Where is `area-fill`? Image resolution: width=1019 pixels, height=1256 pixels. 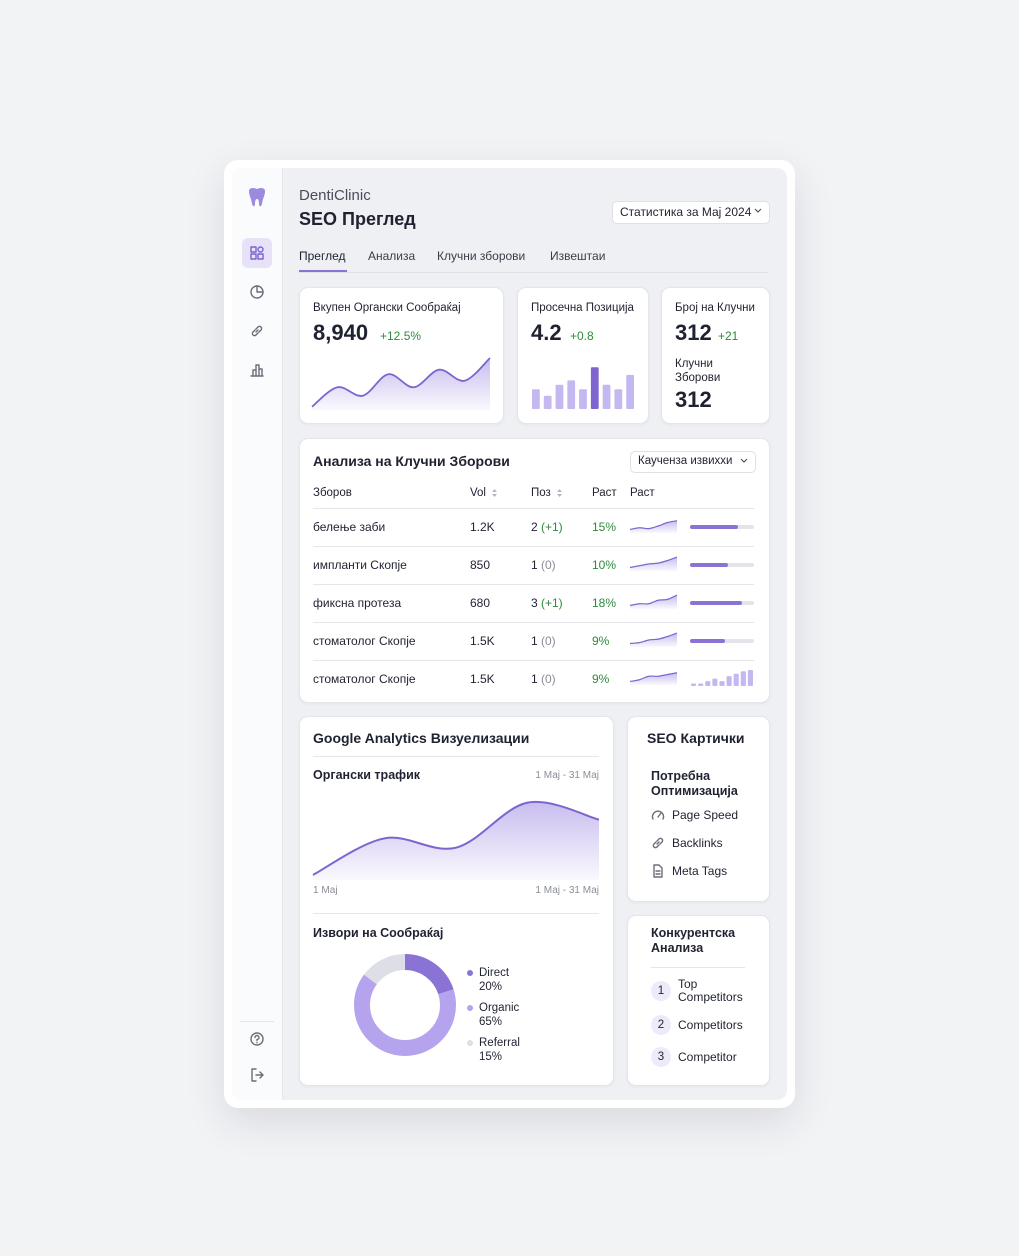 area-fill is located at coordinates (653, 602).